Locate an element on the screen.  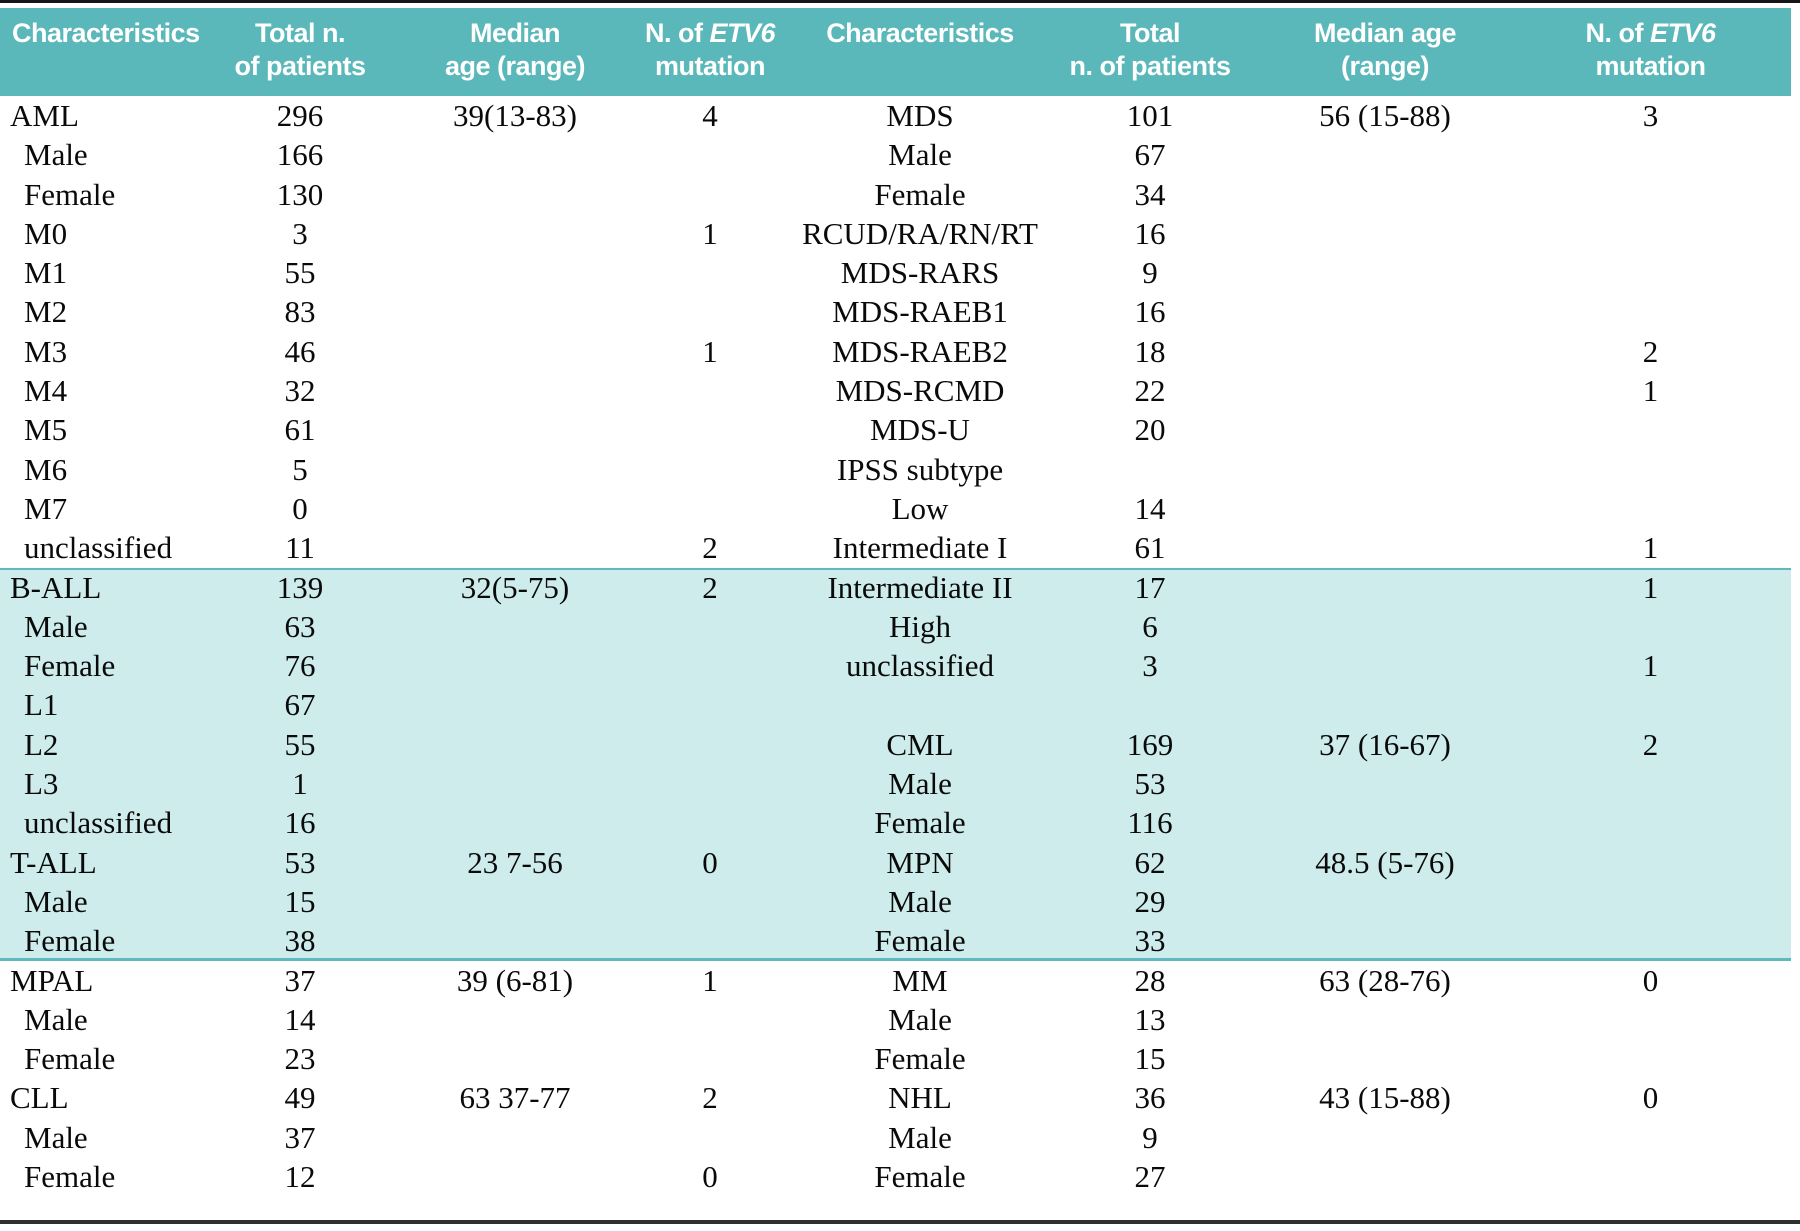
column-header-median-age-left: Median age (range) is located at coordinates (515, 52).